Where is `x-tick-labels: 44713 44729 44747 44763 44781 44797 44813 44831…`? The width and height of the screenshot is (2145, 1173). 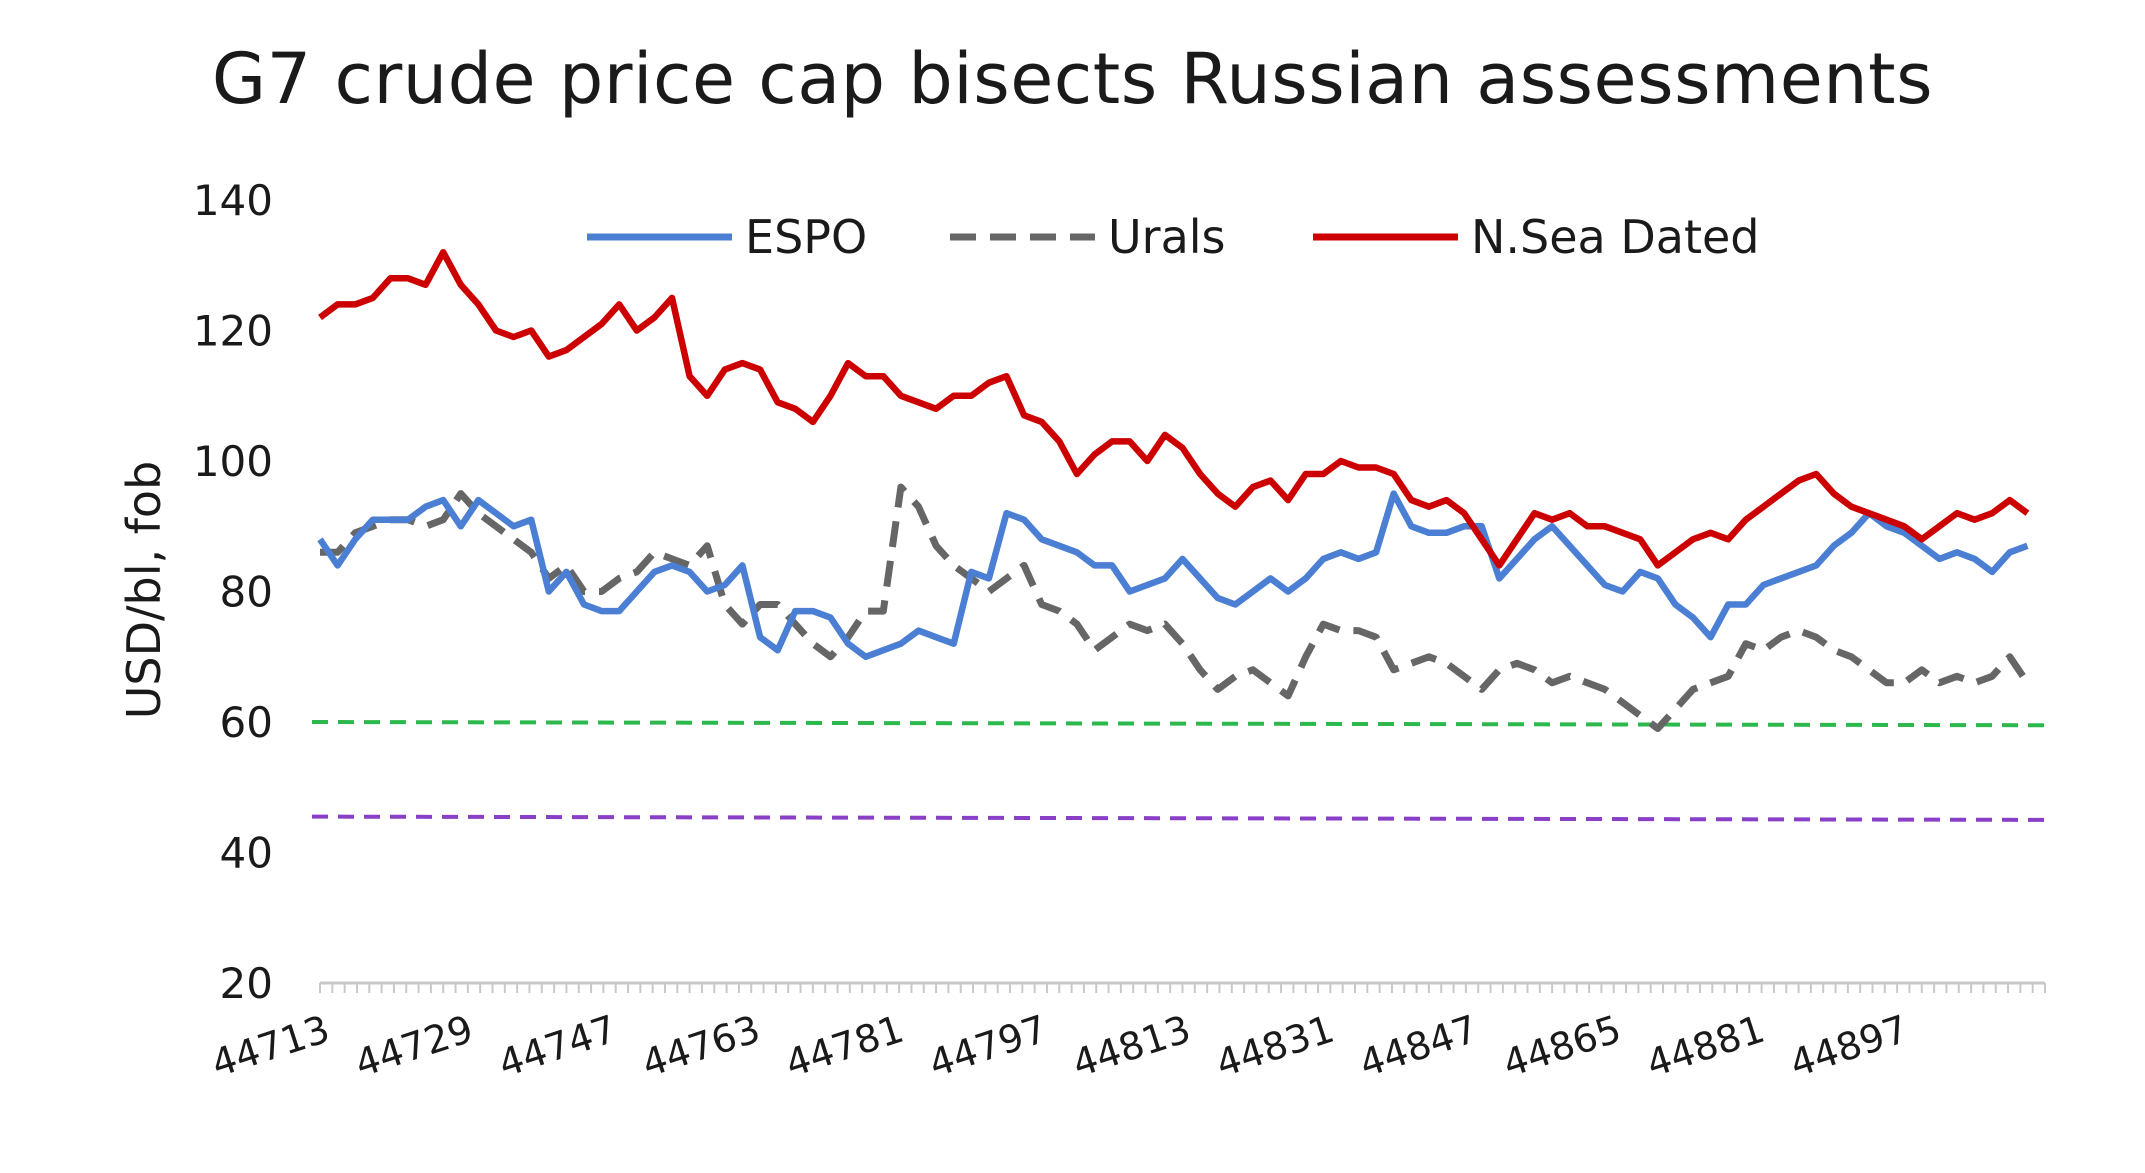 x-tick-labels: 44713 44729 44747 44763 44781 44797 44813 44831… is located at coordinates (1059, 1046).